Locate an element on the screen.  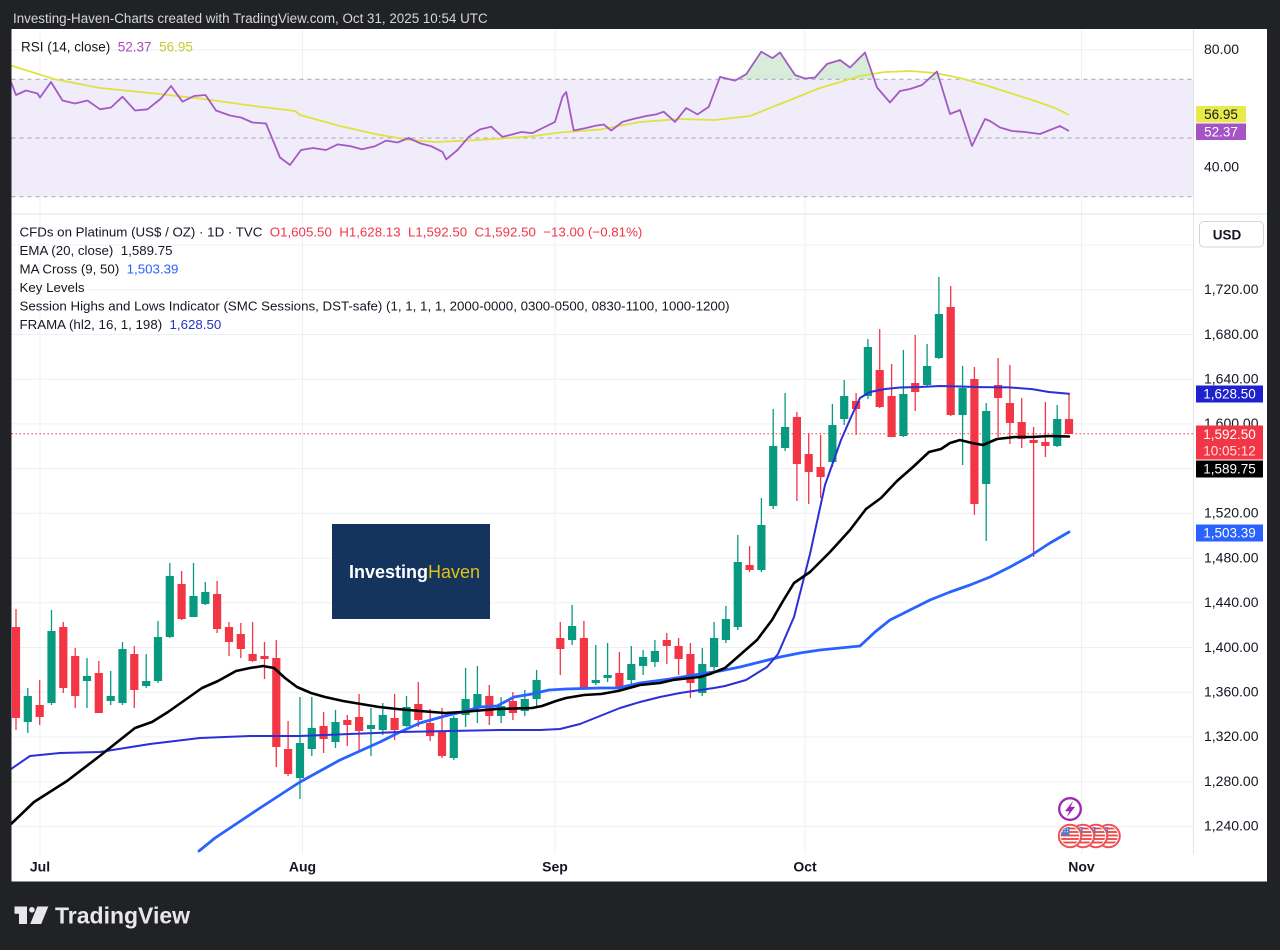
svg-text: 1,640.00 is located at coordinates (1231, 379).